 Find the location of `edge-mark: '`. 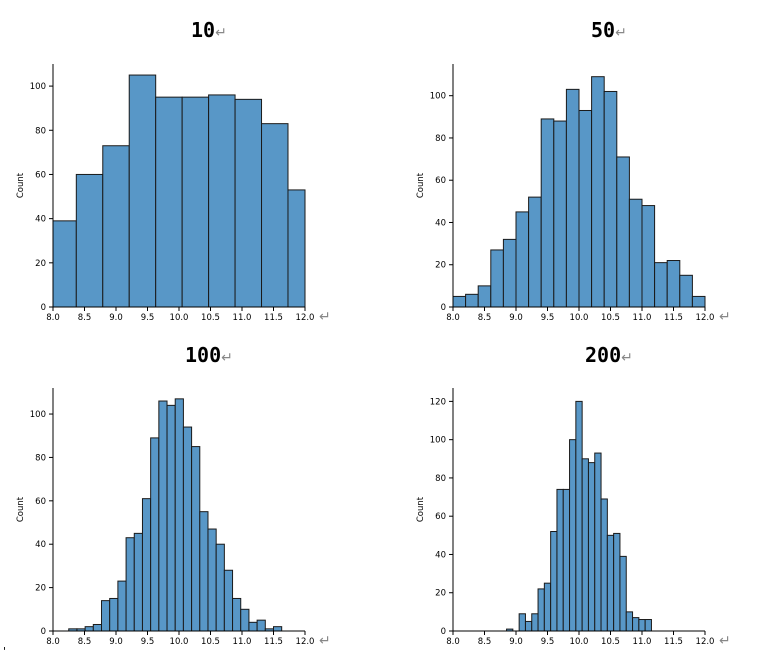

edge-mark: ' is located at coordinates (5, 651).